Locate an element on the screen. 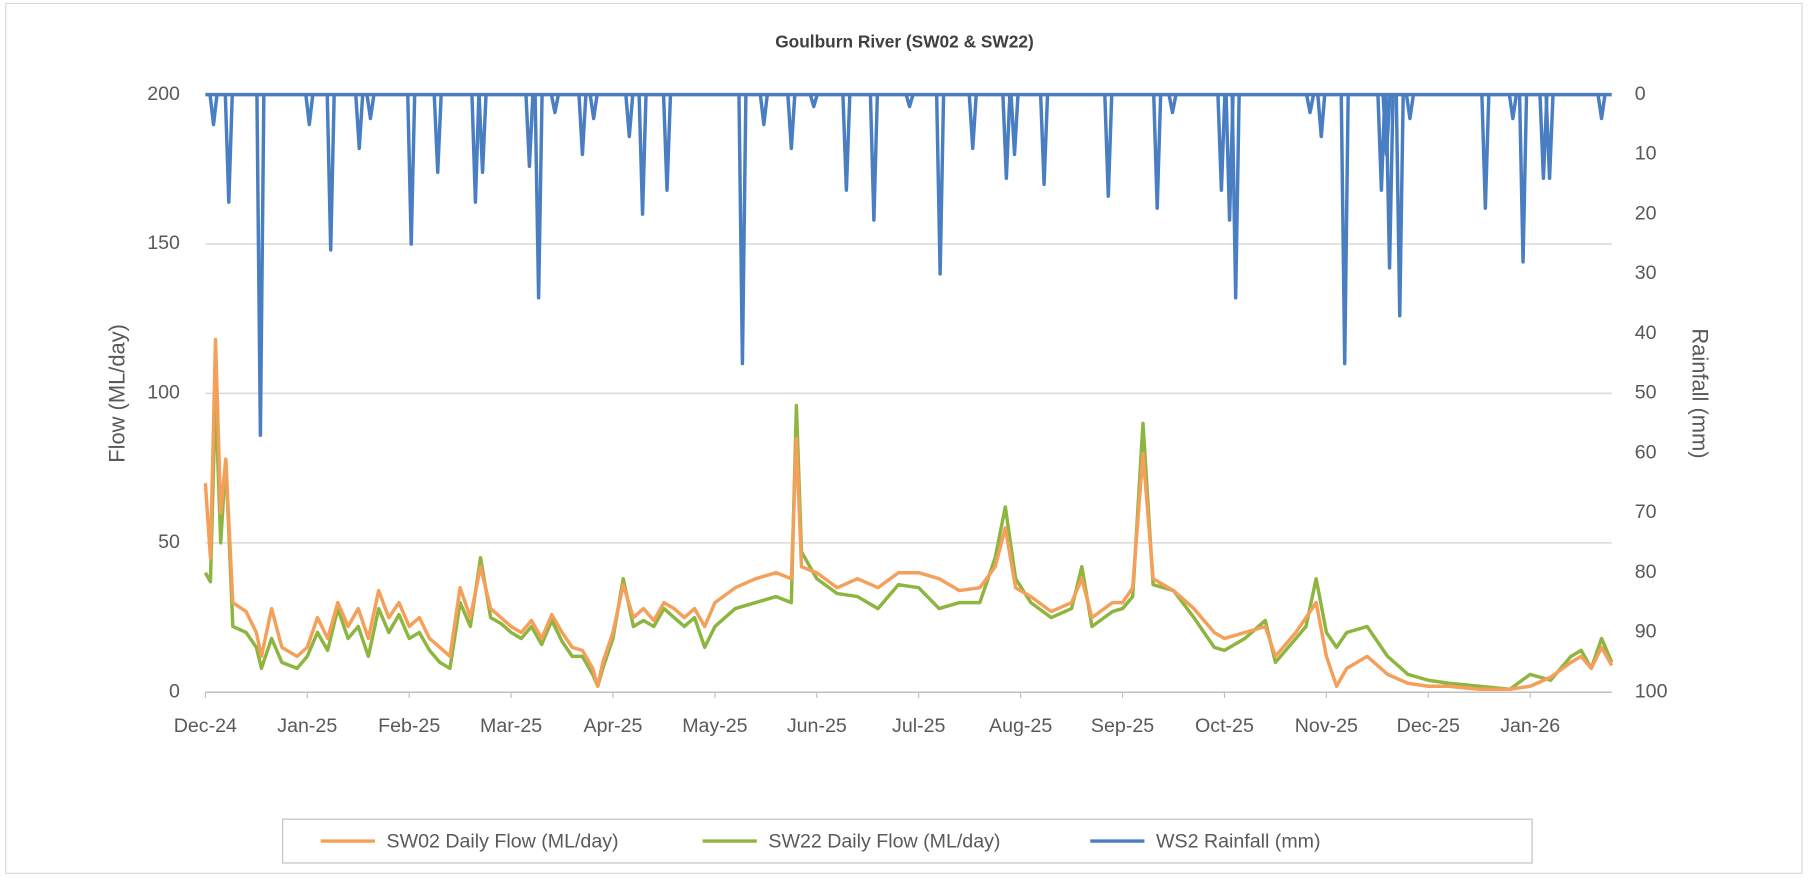 The width and height of the screenshot is (1809, 878). x-tick-label: Mar-25 is located at coordinates (511, 726).